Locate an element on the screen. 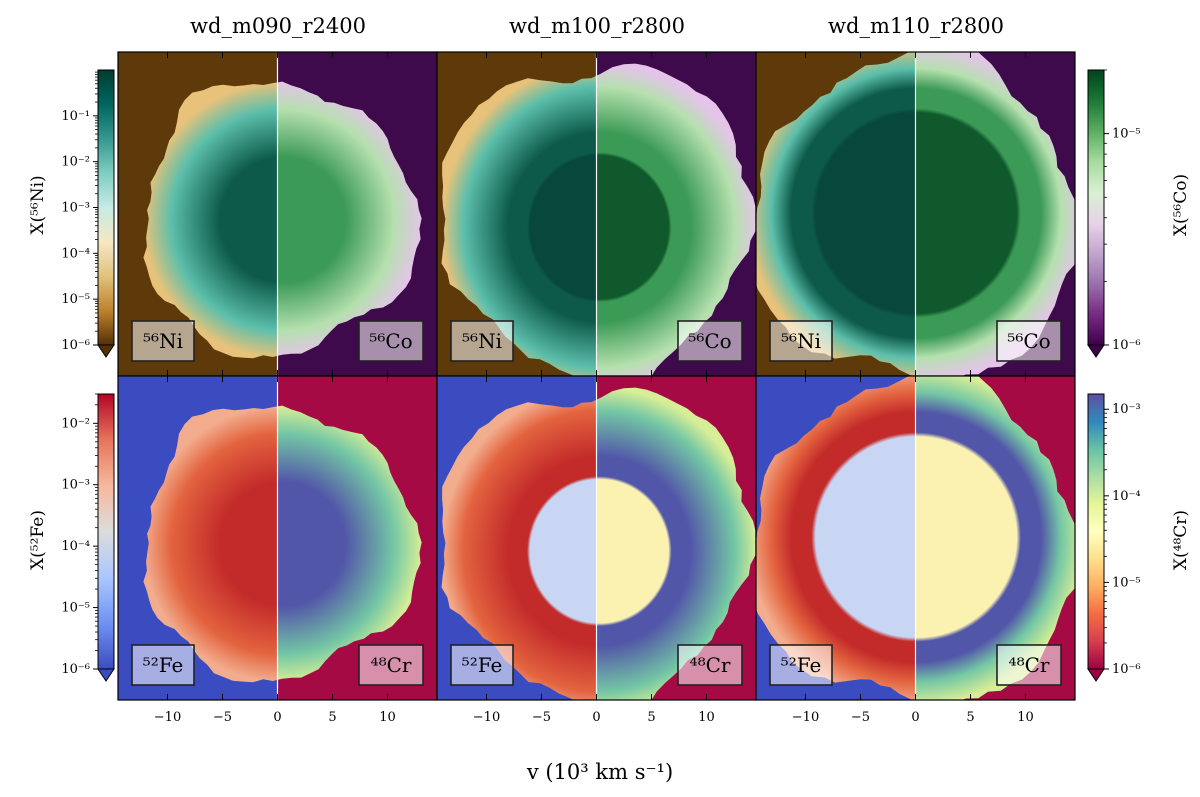  column-title-1: wd_m090_r2400 is located at coordinates (278, 26).